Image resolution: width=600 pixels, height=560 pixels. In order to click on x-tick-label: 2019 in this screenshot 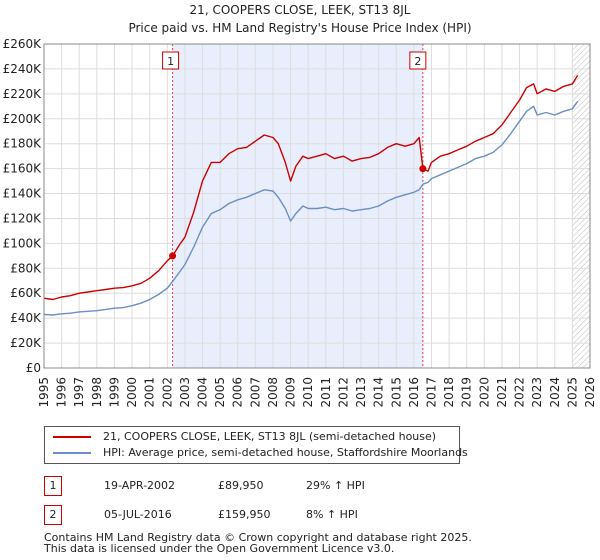, I will do `click(467, 392)`.